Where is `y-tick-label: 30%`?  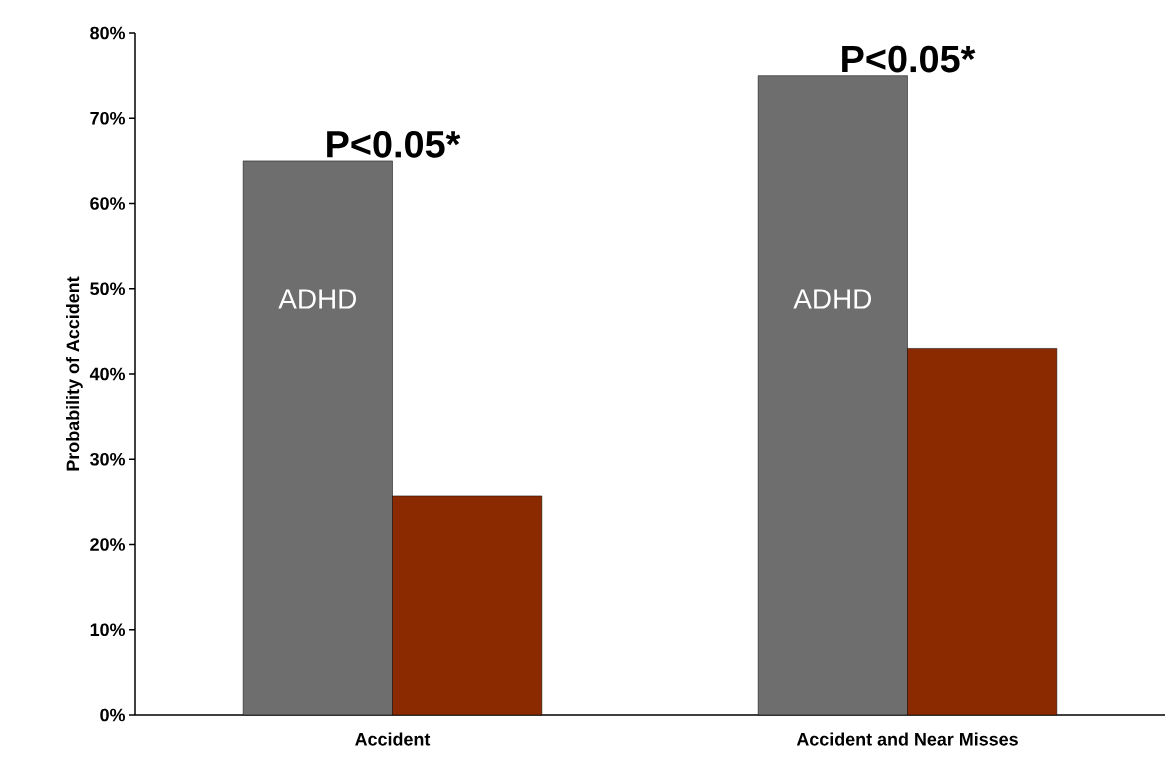 y-tick-label: 30% is located at coordinates (108, 459).